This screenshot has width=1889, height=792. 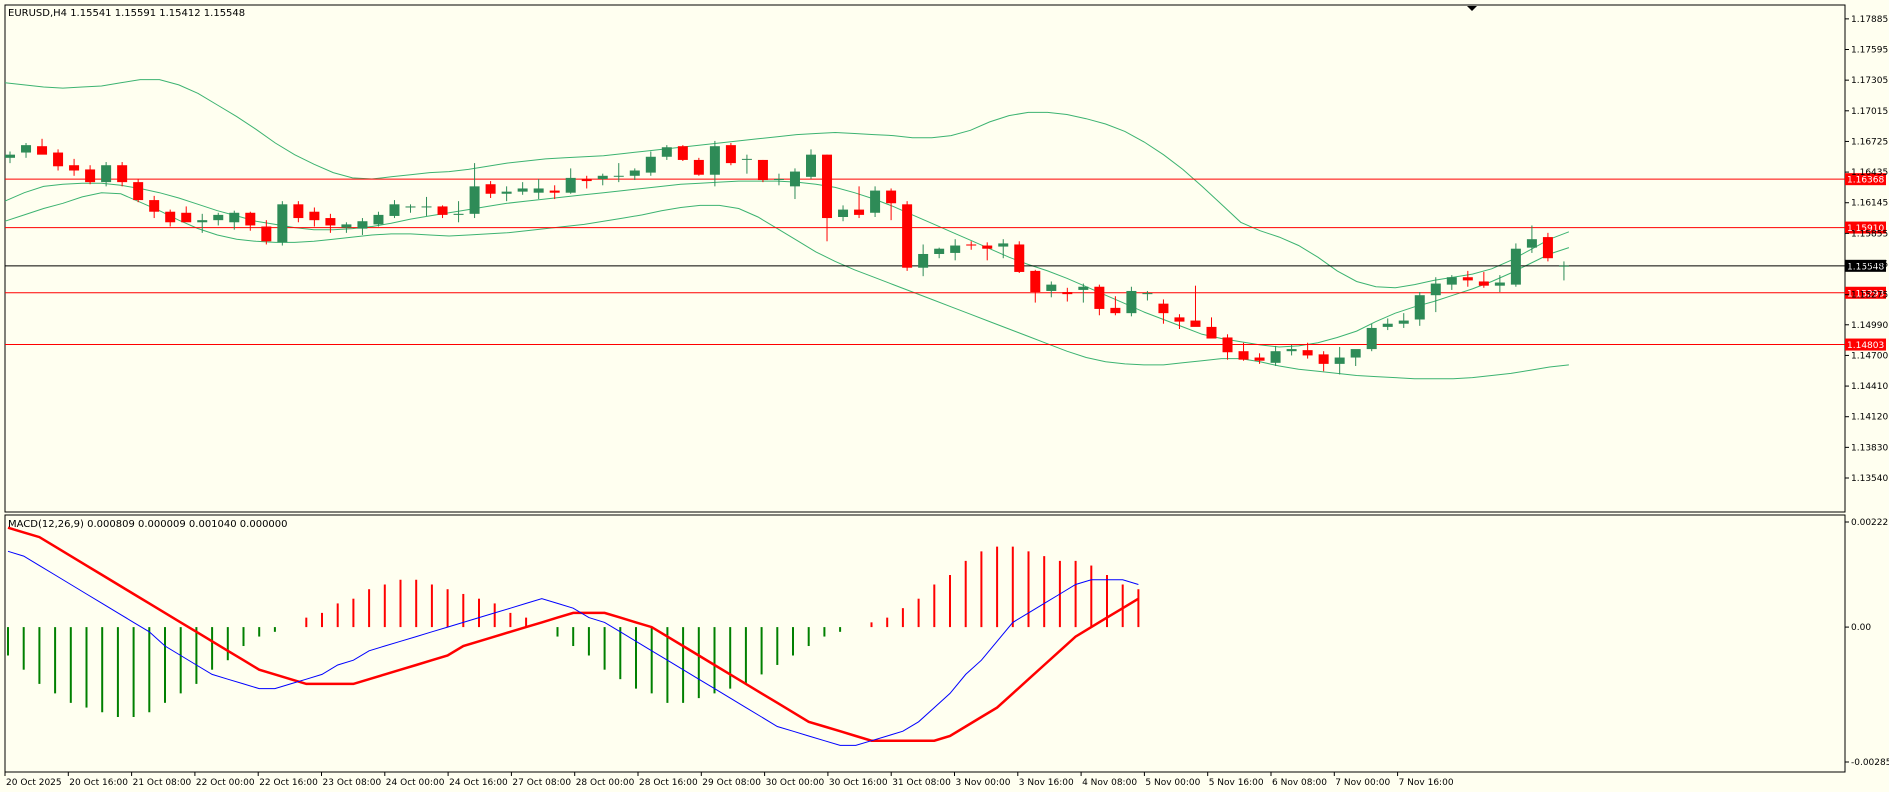 What do you see at coordinates (1869, 418) in the screenshot?
I see `price-tick-label: 1.14120` at bounding box center [1869, 418].